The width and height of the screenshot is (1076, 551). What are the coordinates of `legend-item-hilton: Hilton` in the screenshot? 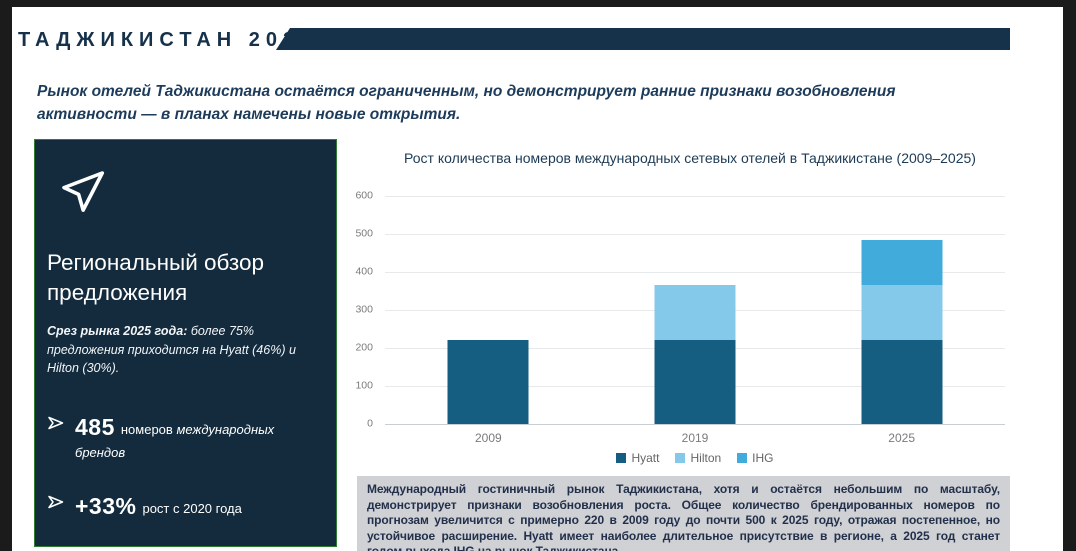 It's located at (698, 458).